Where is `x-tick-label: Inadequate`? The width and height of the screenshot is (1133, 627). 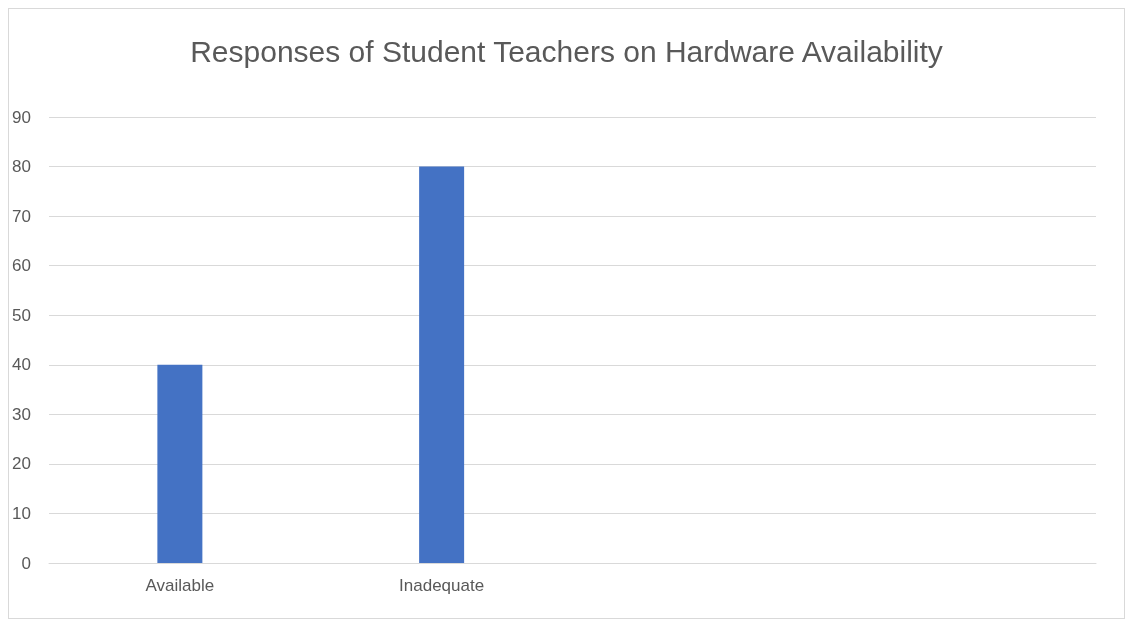 x-tick-label: Inadequate is located at coordinates (442, 585).